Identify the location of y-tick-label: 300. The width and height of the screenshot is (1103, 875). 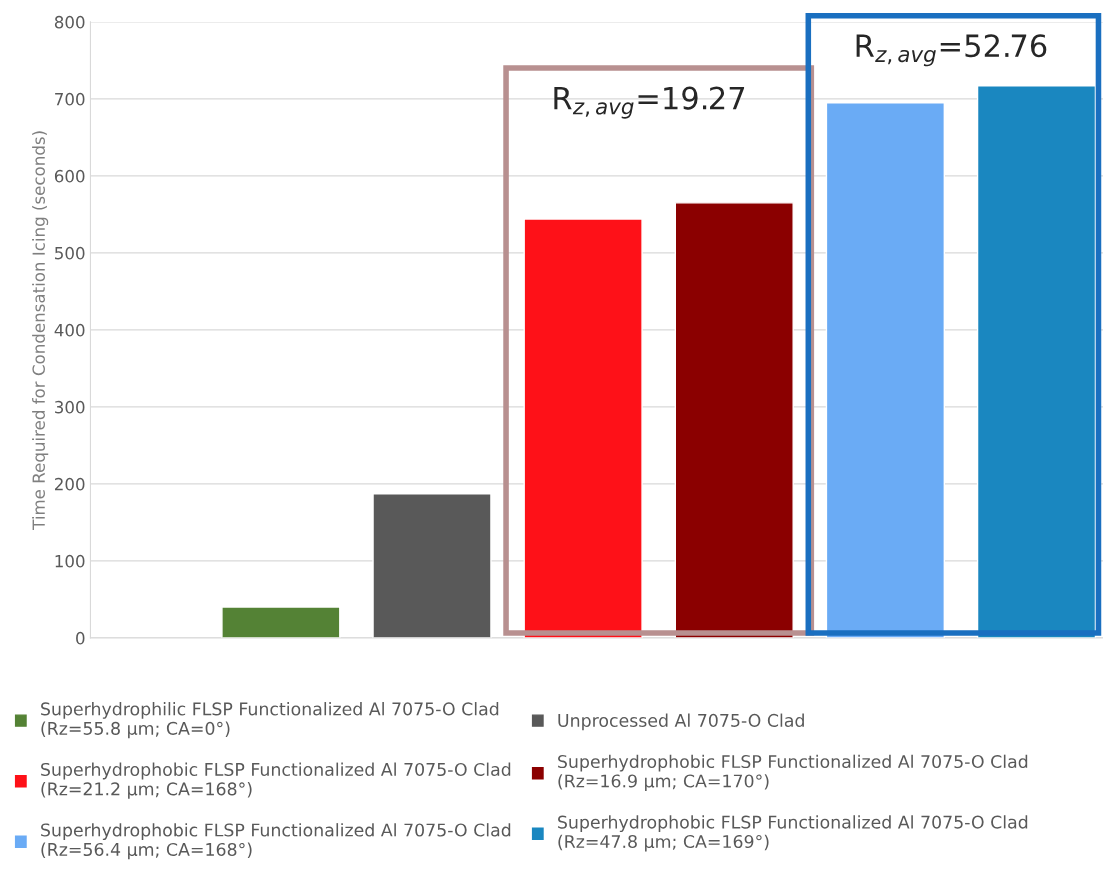
(70, 407).